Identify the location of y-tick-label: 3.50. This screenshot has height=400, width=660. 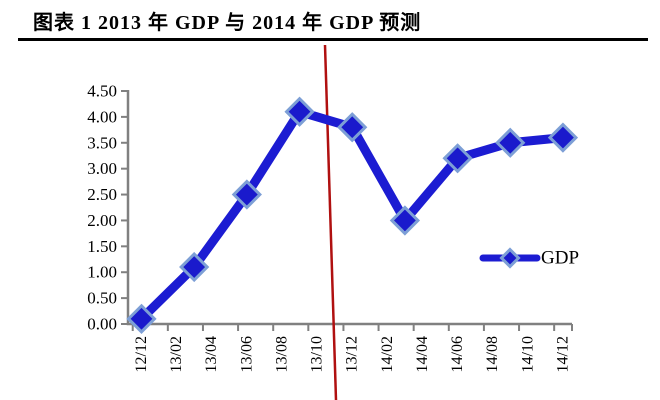
(102, 142).